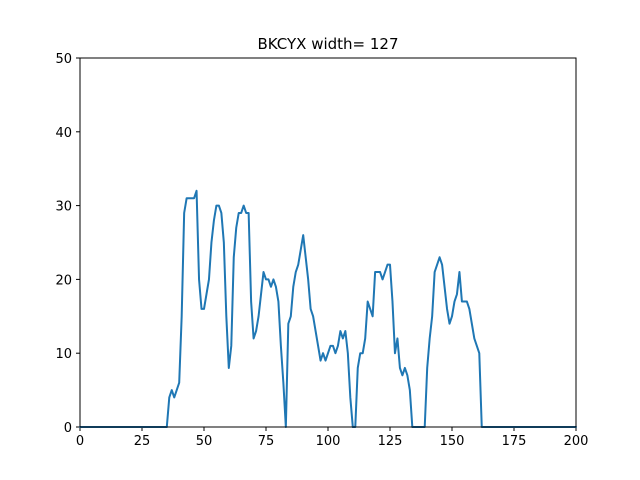 The height and width of the screenshot is (480, 640). What do you see at coordinates (63, 59) in the screenshot?
I see `y-tick-label: 50` at bounding box center [63, 59].